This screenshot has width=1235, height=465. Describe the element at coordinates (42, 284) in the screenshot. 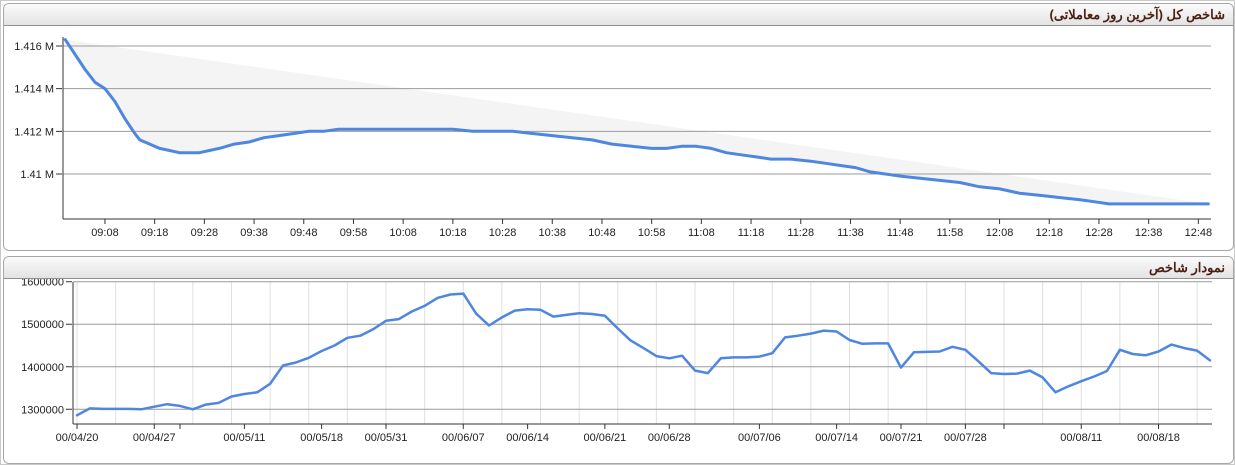

I see `svg-text: 1600000` at that location.